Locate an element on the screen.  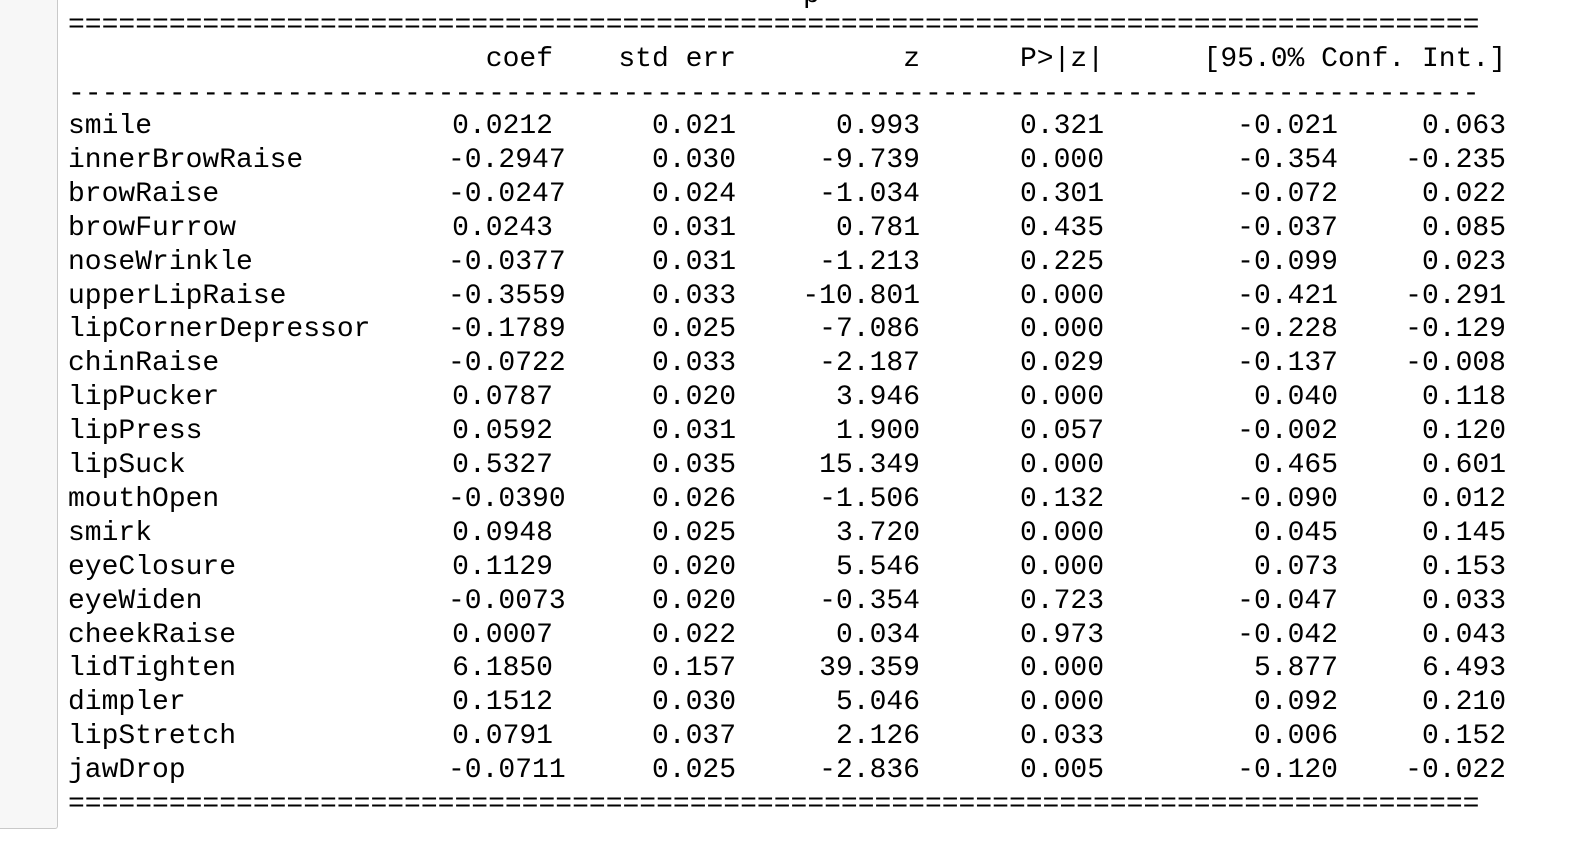
row-z: 1.900 is located at coordinates (877, 432).